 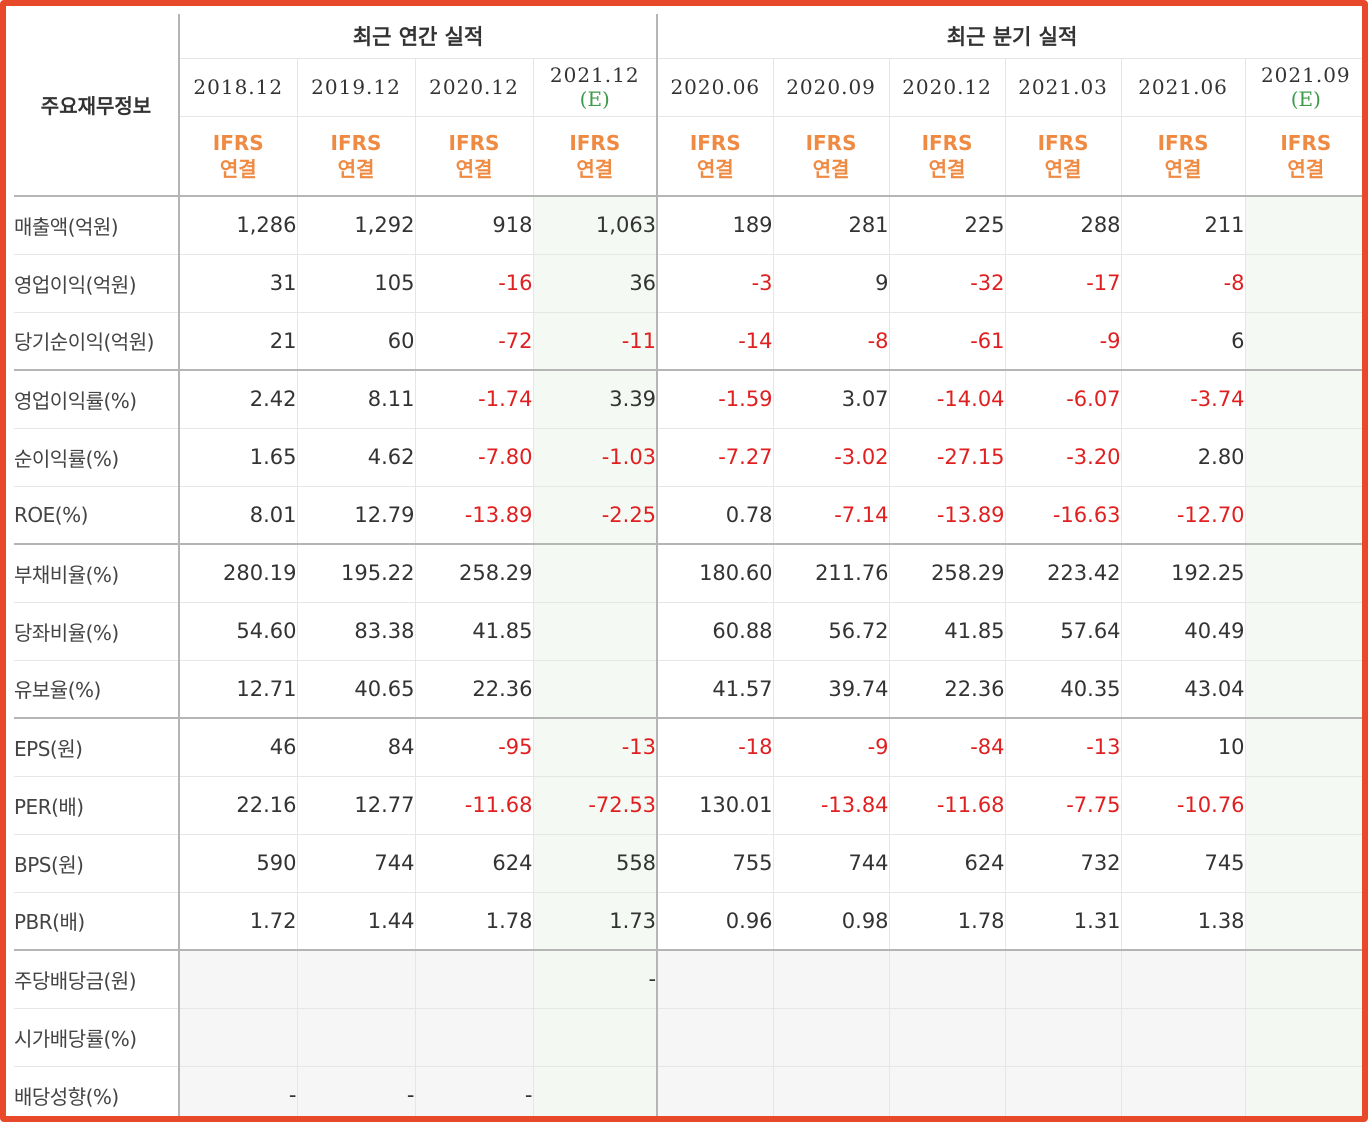 What do you see at coordinates (595, 921) in the screenshot?
I see `value-cell: 1.73` at bounding box center [595, 921].